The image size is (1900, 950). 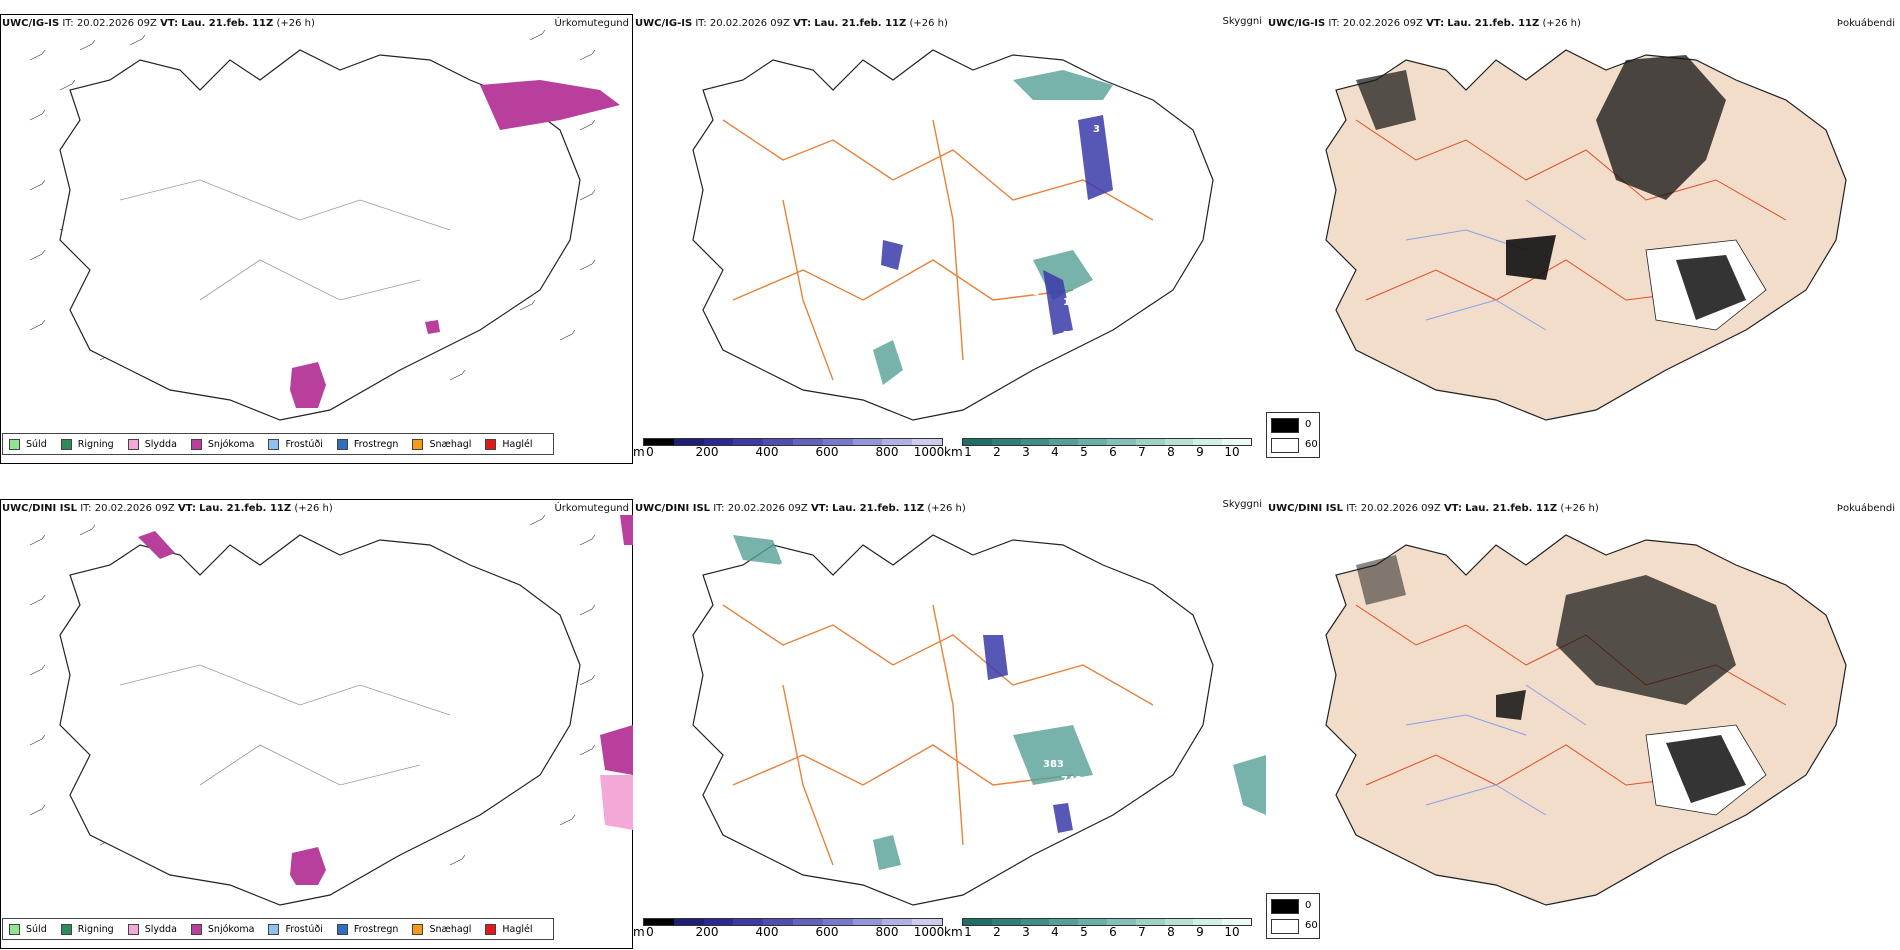 I want to click on colorbar-tick: 800, so click(x=887, y=932).